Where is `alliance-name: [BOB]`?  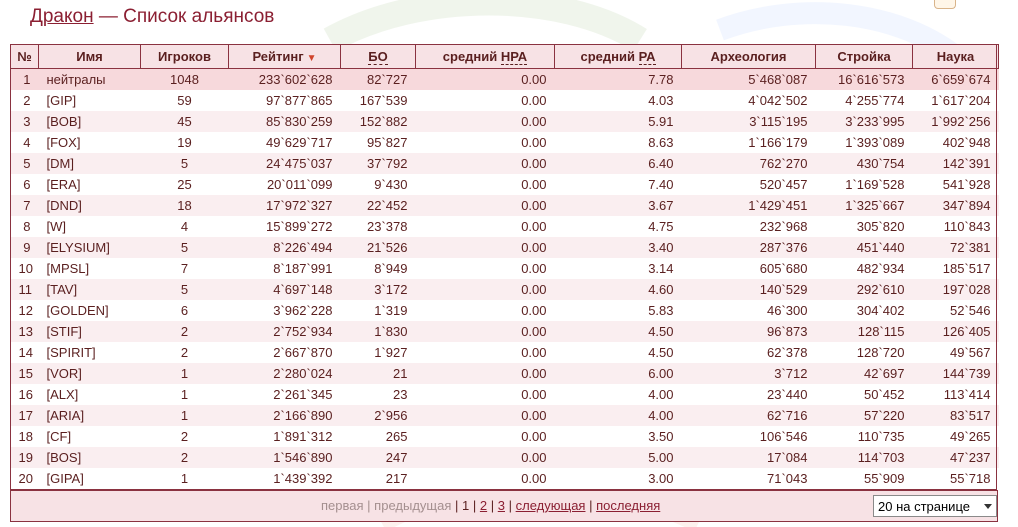 alliance-name: [BOB] is located at coordinates (89, 121).